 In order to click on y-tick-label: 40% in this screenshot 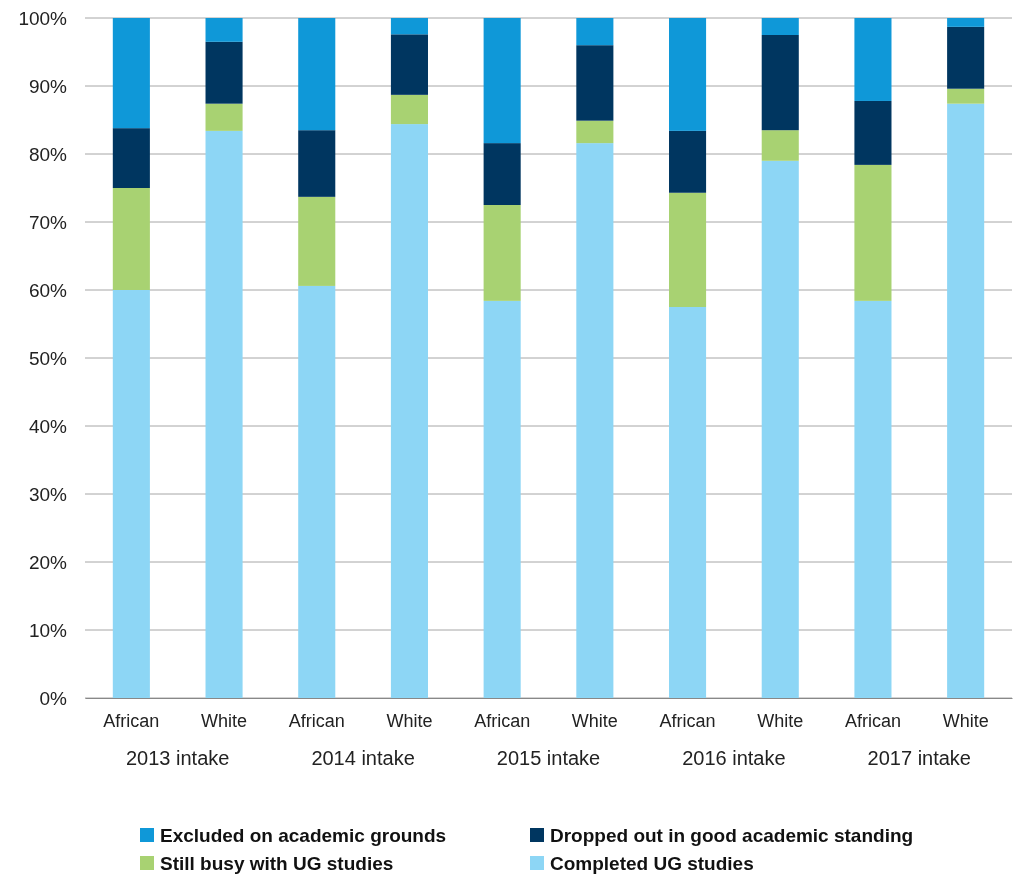, I will do `click(48, 426)`.